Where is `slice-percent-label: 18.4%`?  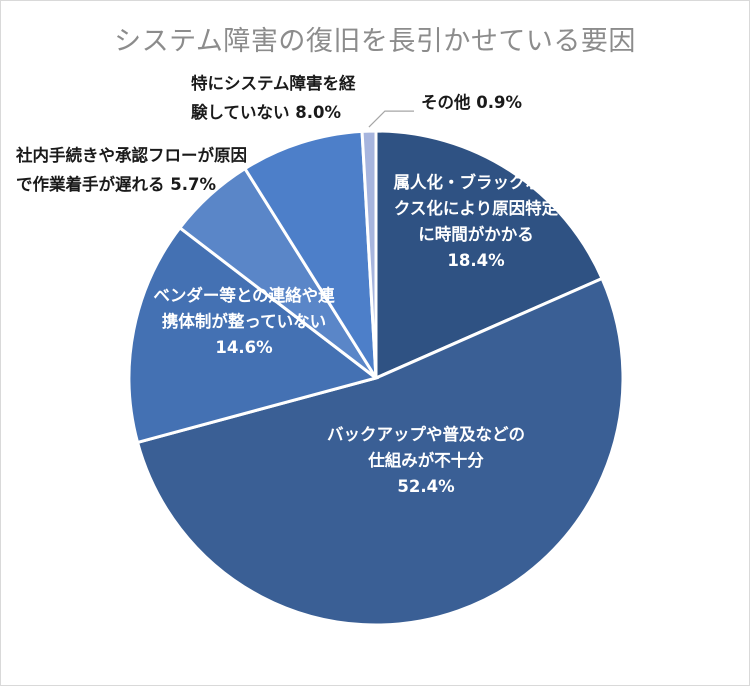 slice-percent-label: 18.4% is located at coordinates (476, 260).